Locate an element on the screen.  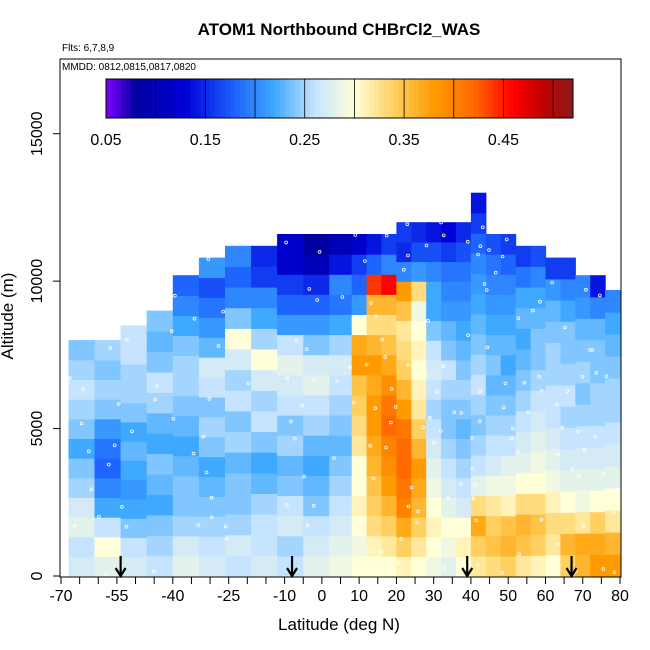
subtitle-flights: Flts: 6,7,8,9 is located at coordinates (88, 48).